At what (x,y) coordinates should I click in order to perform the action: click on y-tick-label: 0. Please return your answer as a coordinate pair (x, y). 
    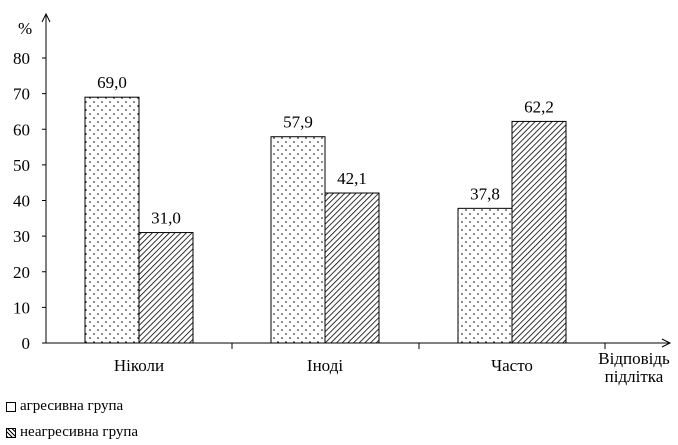
    Looking at the image, I should click on (26, 343).